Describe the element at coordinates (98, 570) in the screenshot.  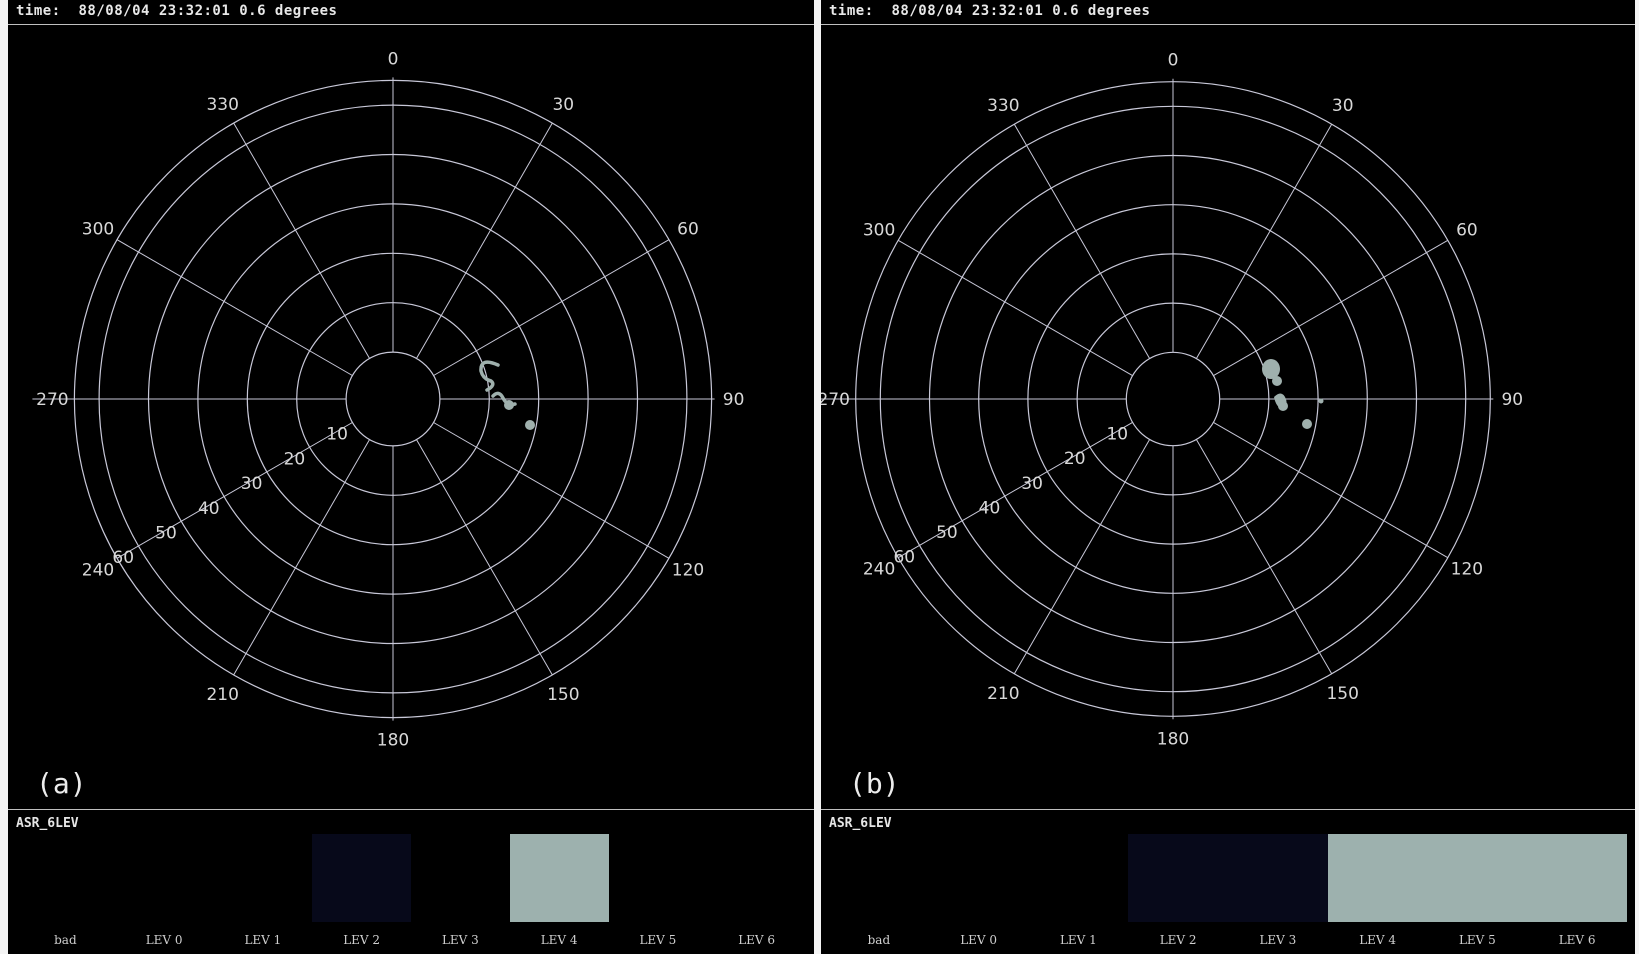
I see `azimuth-label: 240` at that location.